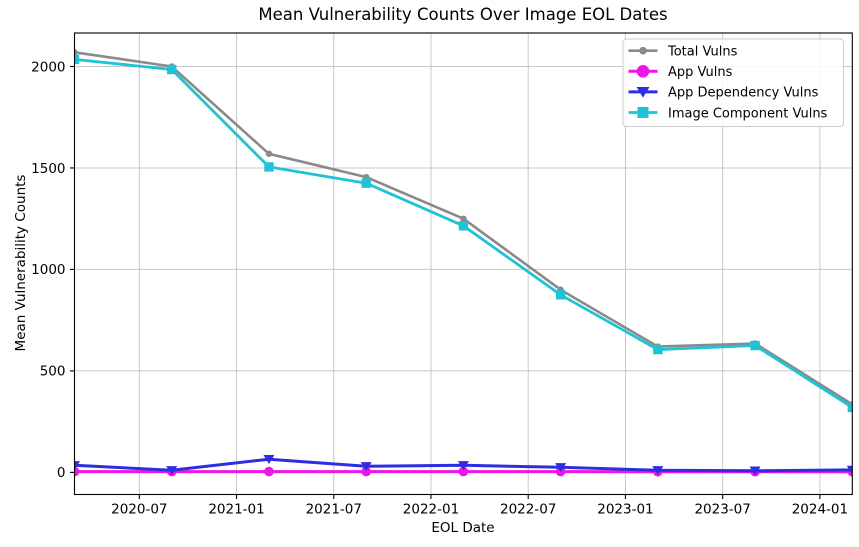 The height and width of the screenshot is (547, 859). Describe the element at coordinates (528, 510) in the screenshot. I see `x-tick-label: 2022-07` at that location.